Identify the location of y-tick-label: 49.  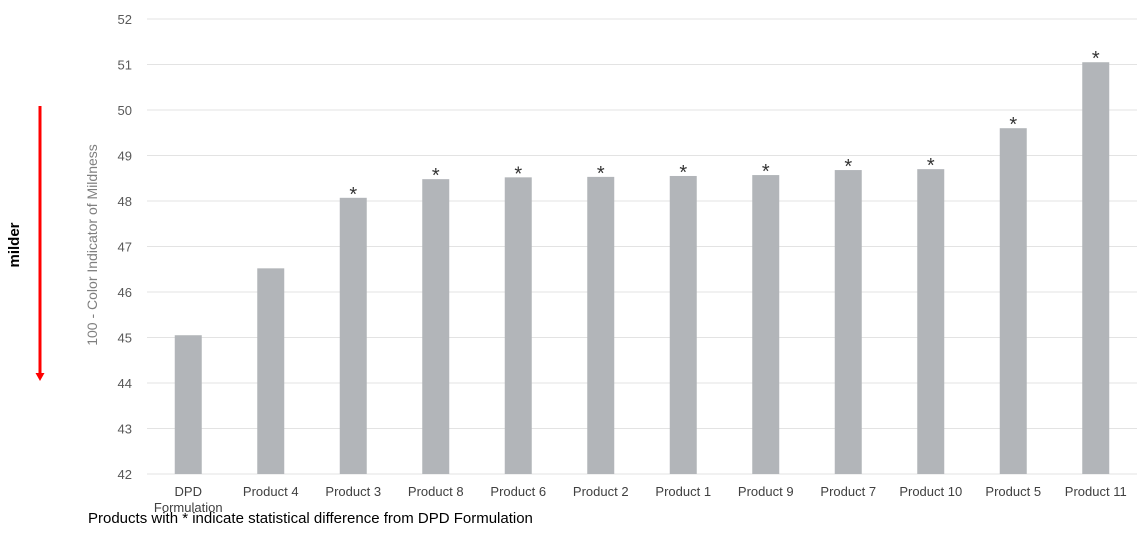
(125, 156).